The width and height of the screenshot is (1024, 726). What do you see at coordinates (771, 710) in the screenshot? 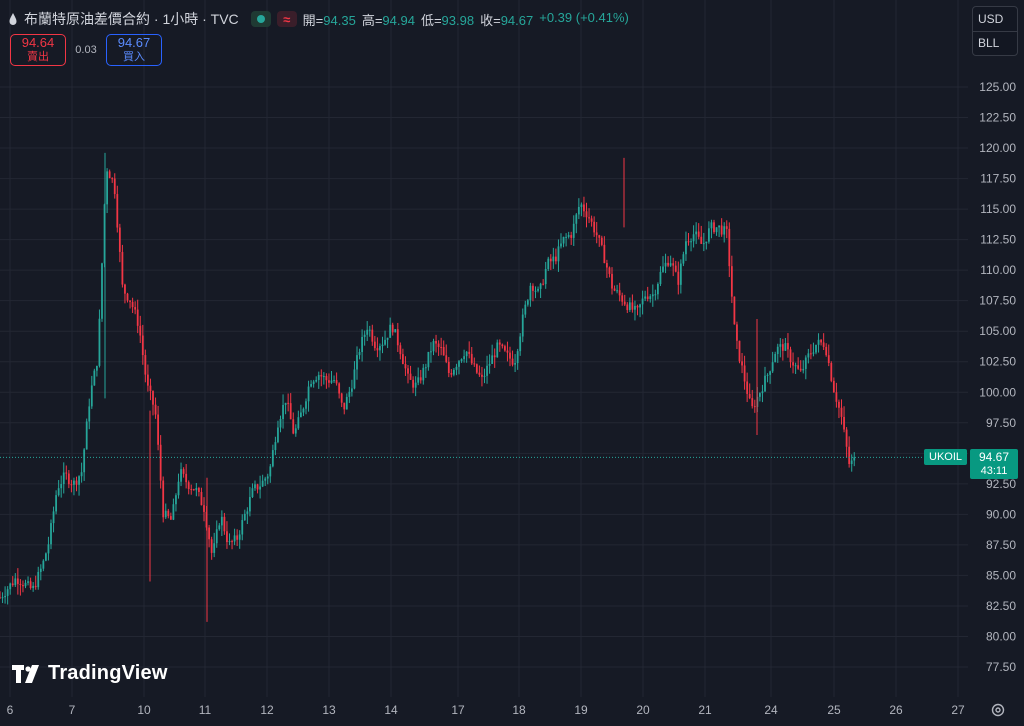
I see `x-tick-label: 24` at bounding box center [771, 710].